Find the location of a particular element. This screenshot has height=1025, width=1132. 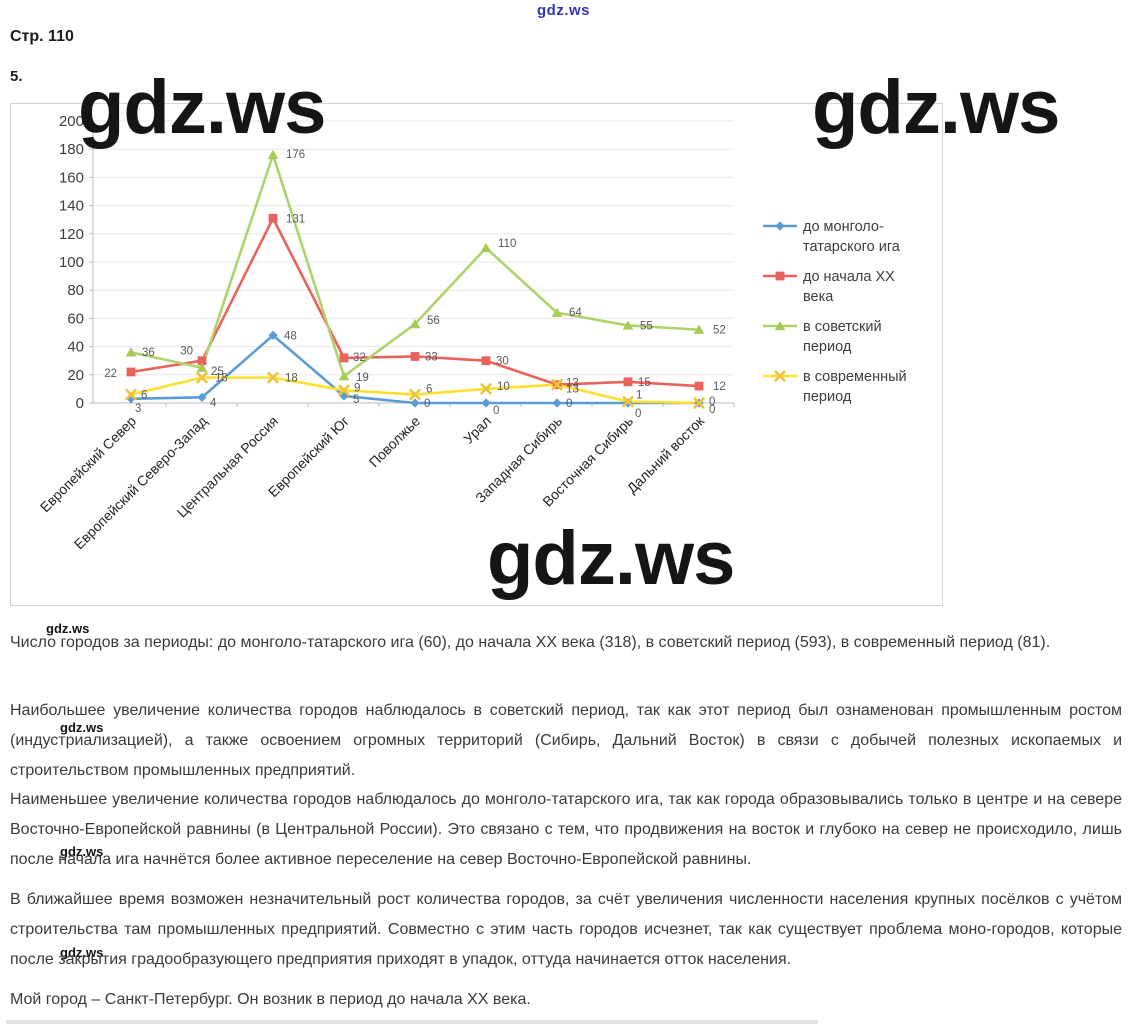

svg-text: 3 is located at coordinates (138, 409).